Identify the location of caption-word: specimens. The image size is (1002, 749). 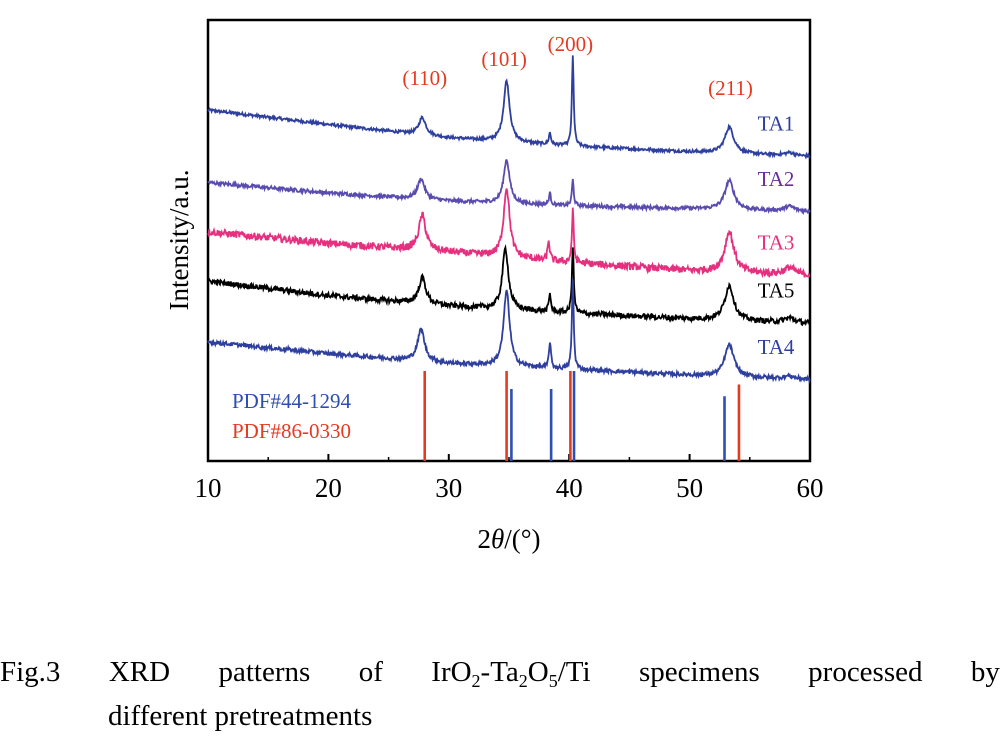
(699, 672).